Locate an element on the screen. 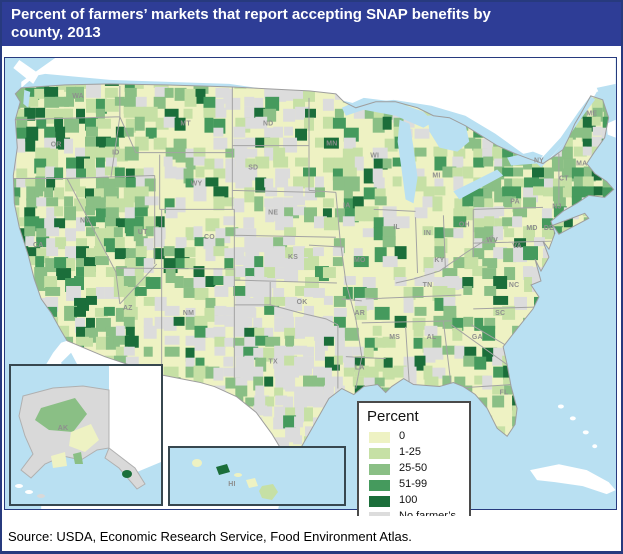  legend-label: 100 is located at coordinates (408, 500).